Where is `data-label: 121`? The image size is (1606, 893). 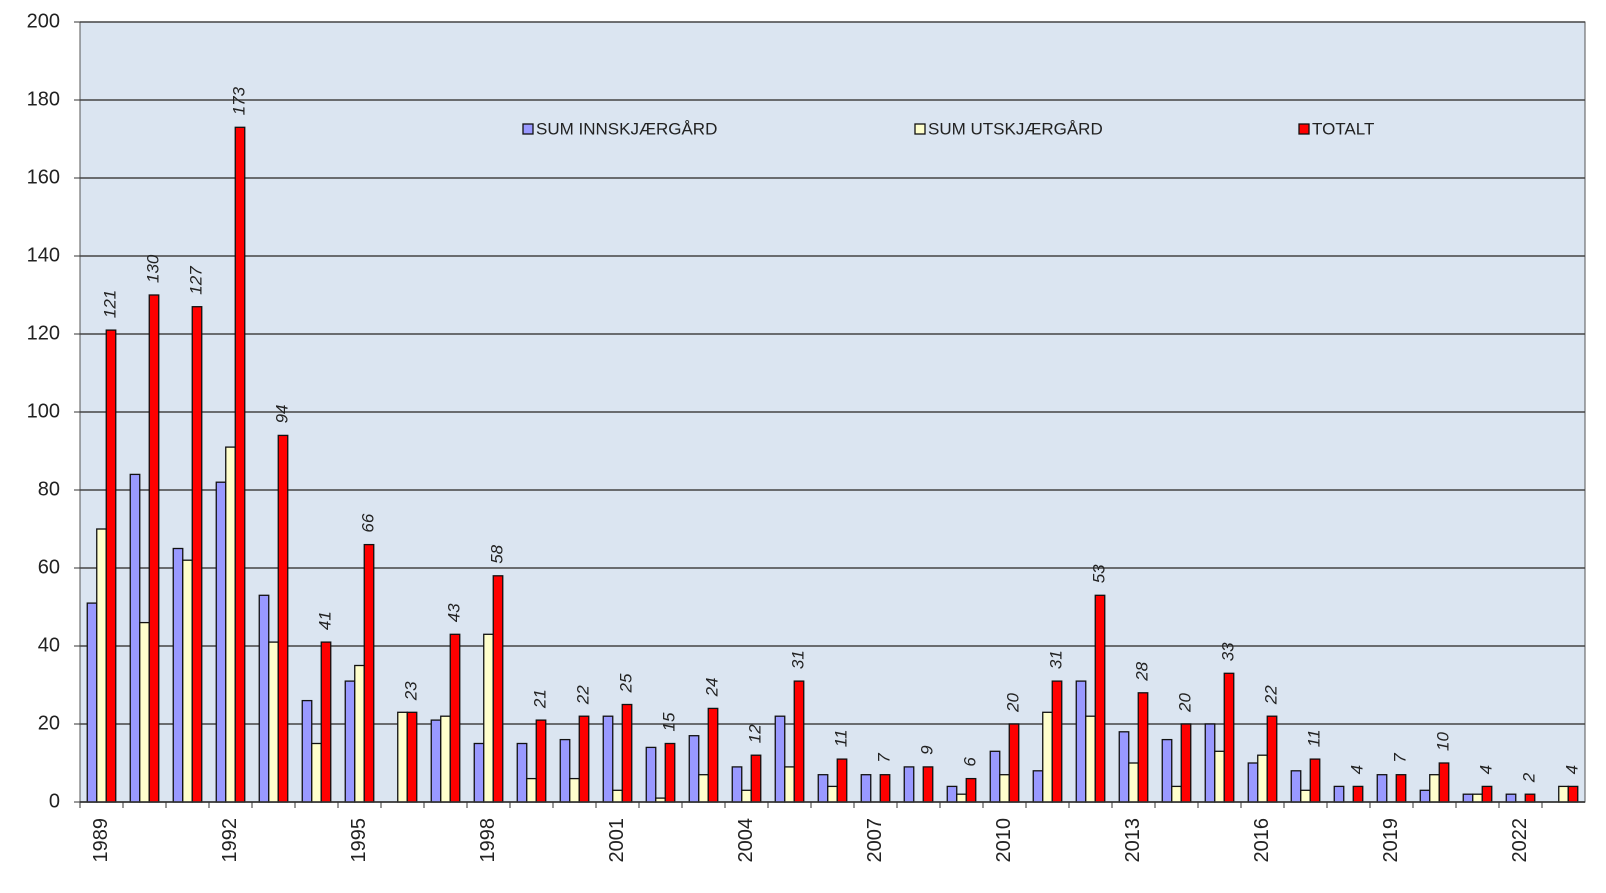 data-label: 121 is located at coordinates (109, 304).